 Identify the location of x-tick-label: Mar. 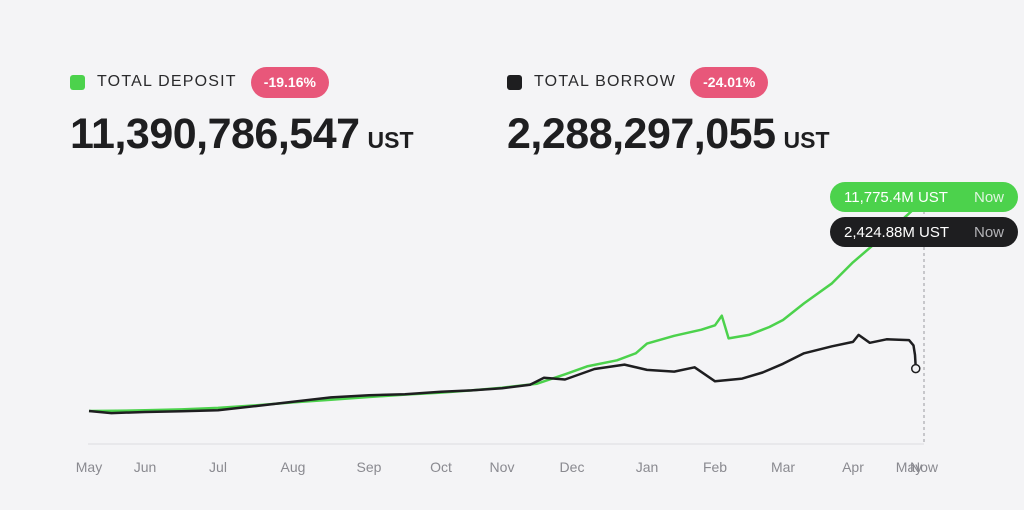
(783, 467).